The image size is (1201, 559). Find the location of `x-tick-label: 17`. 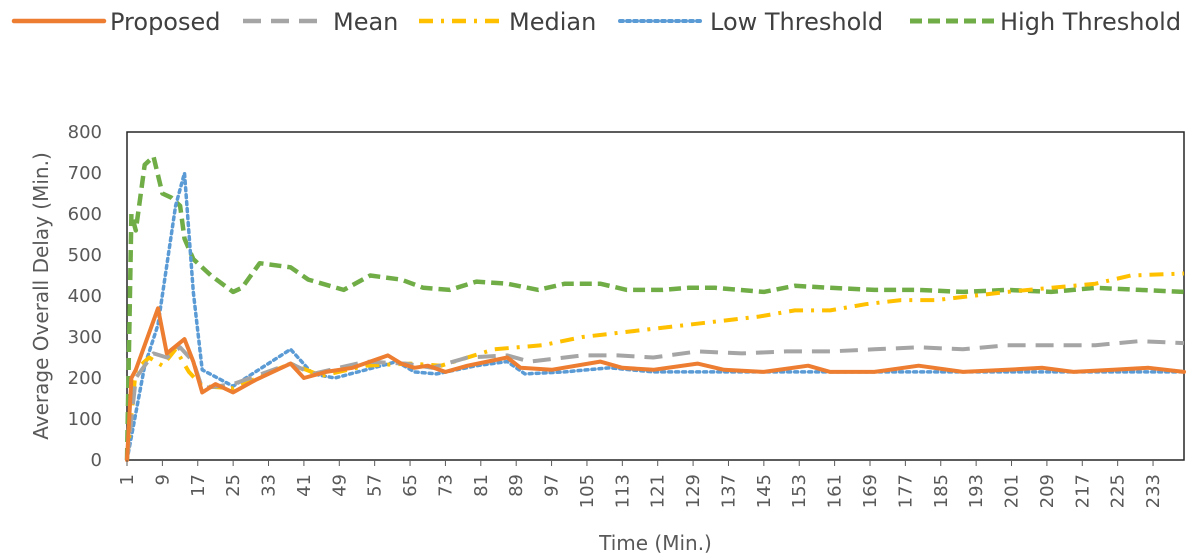

x-tick-label: 17 is located at coordinates (198, 485).